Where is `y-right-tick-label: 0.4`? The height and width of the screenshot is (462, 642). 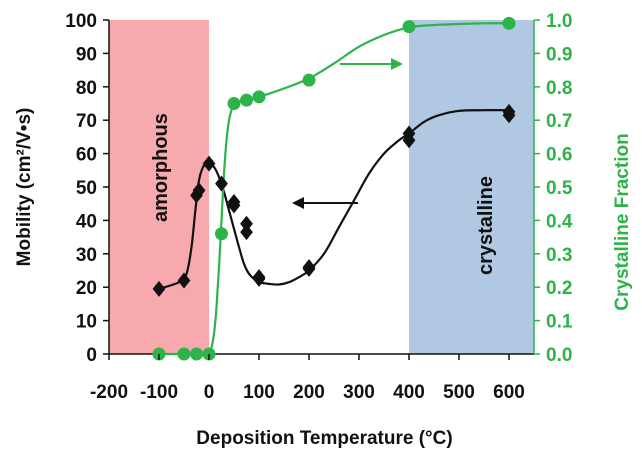 y-right-tick-label: 0.4 is located at coordinates (559, 221).